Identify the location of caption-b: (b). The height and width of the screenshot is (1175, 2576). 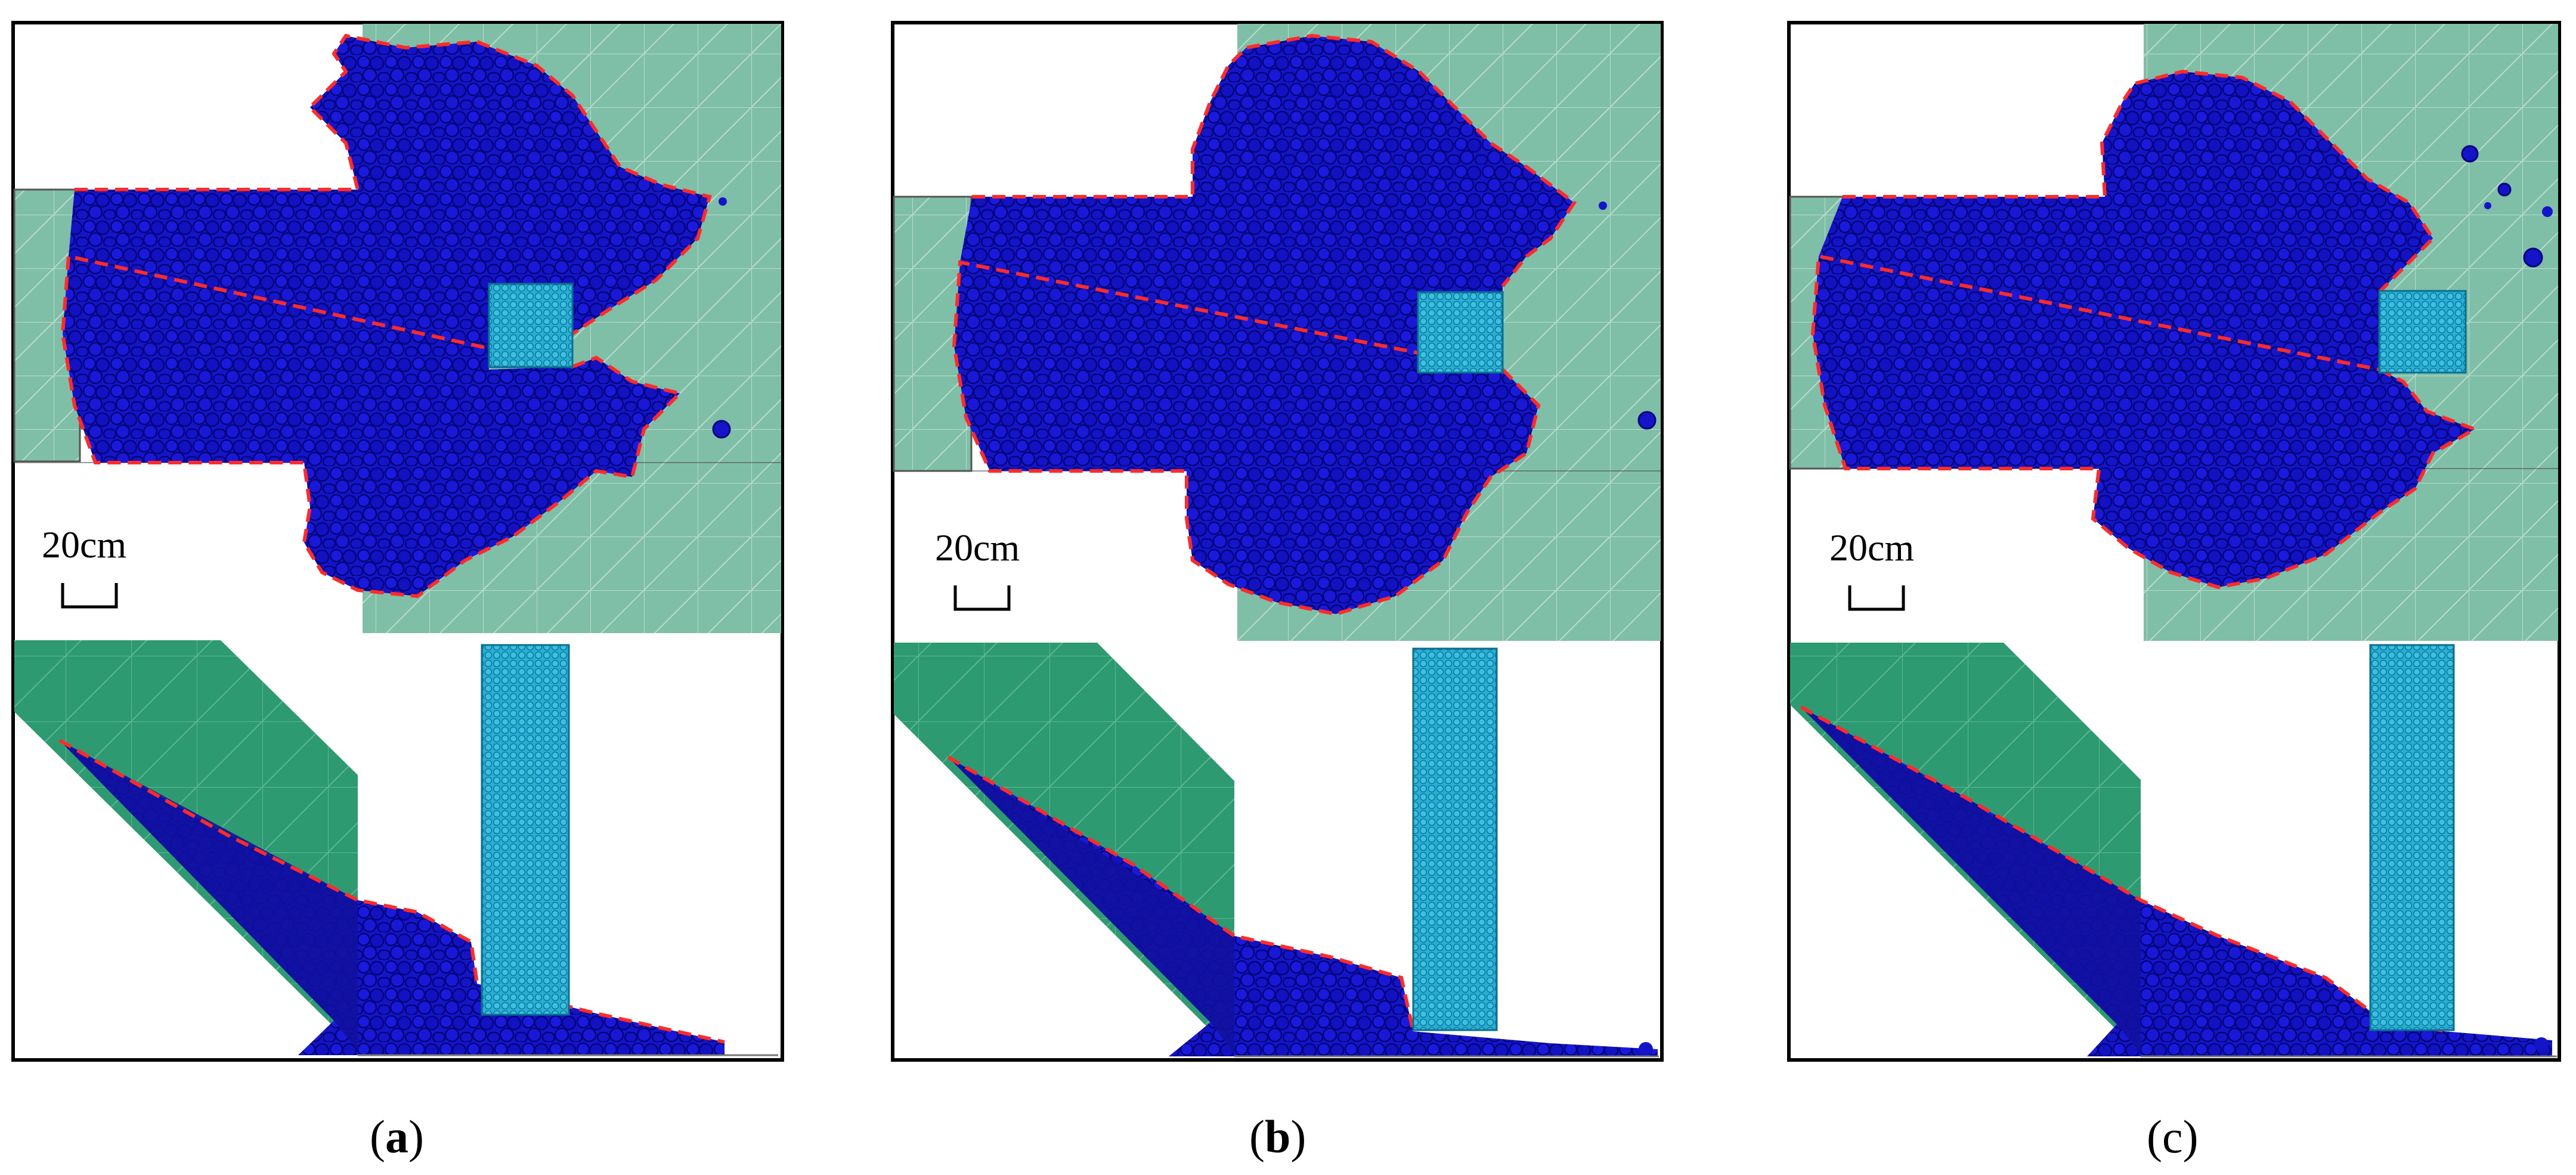
(1277, 1137).